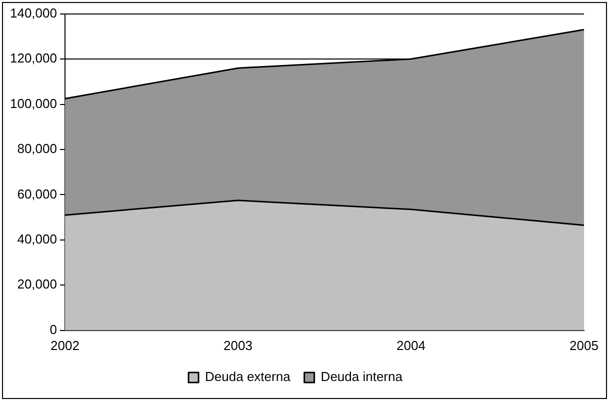  I want to click on y-tick-label: 20,000, so click(37, 284).